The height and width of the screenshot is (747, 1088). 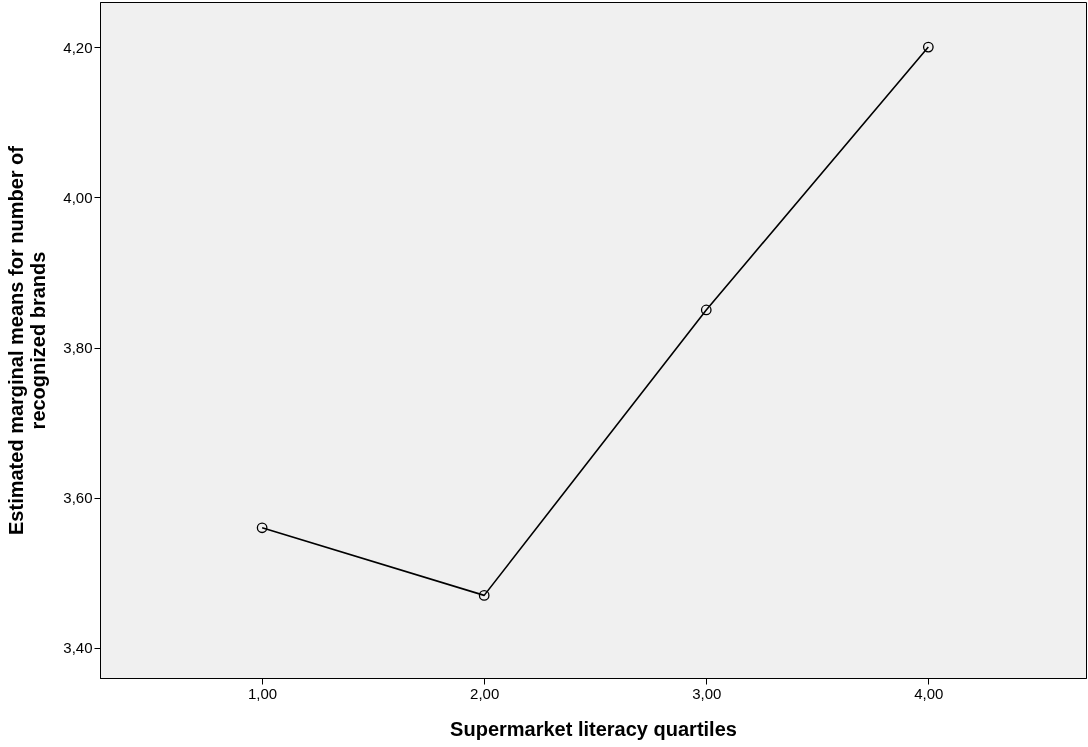 What do you see at coordinates (78, 498) in the screenshot?
I see `y-tick-label: 3,60` at bounding box center [78, 498].